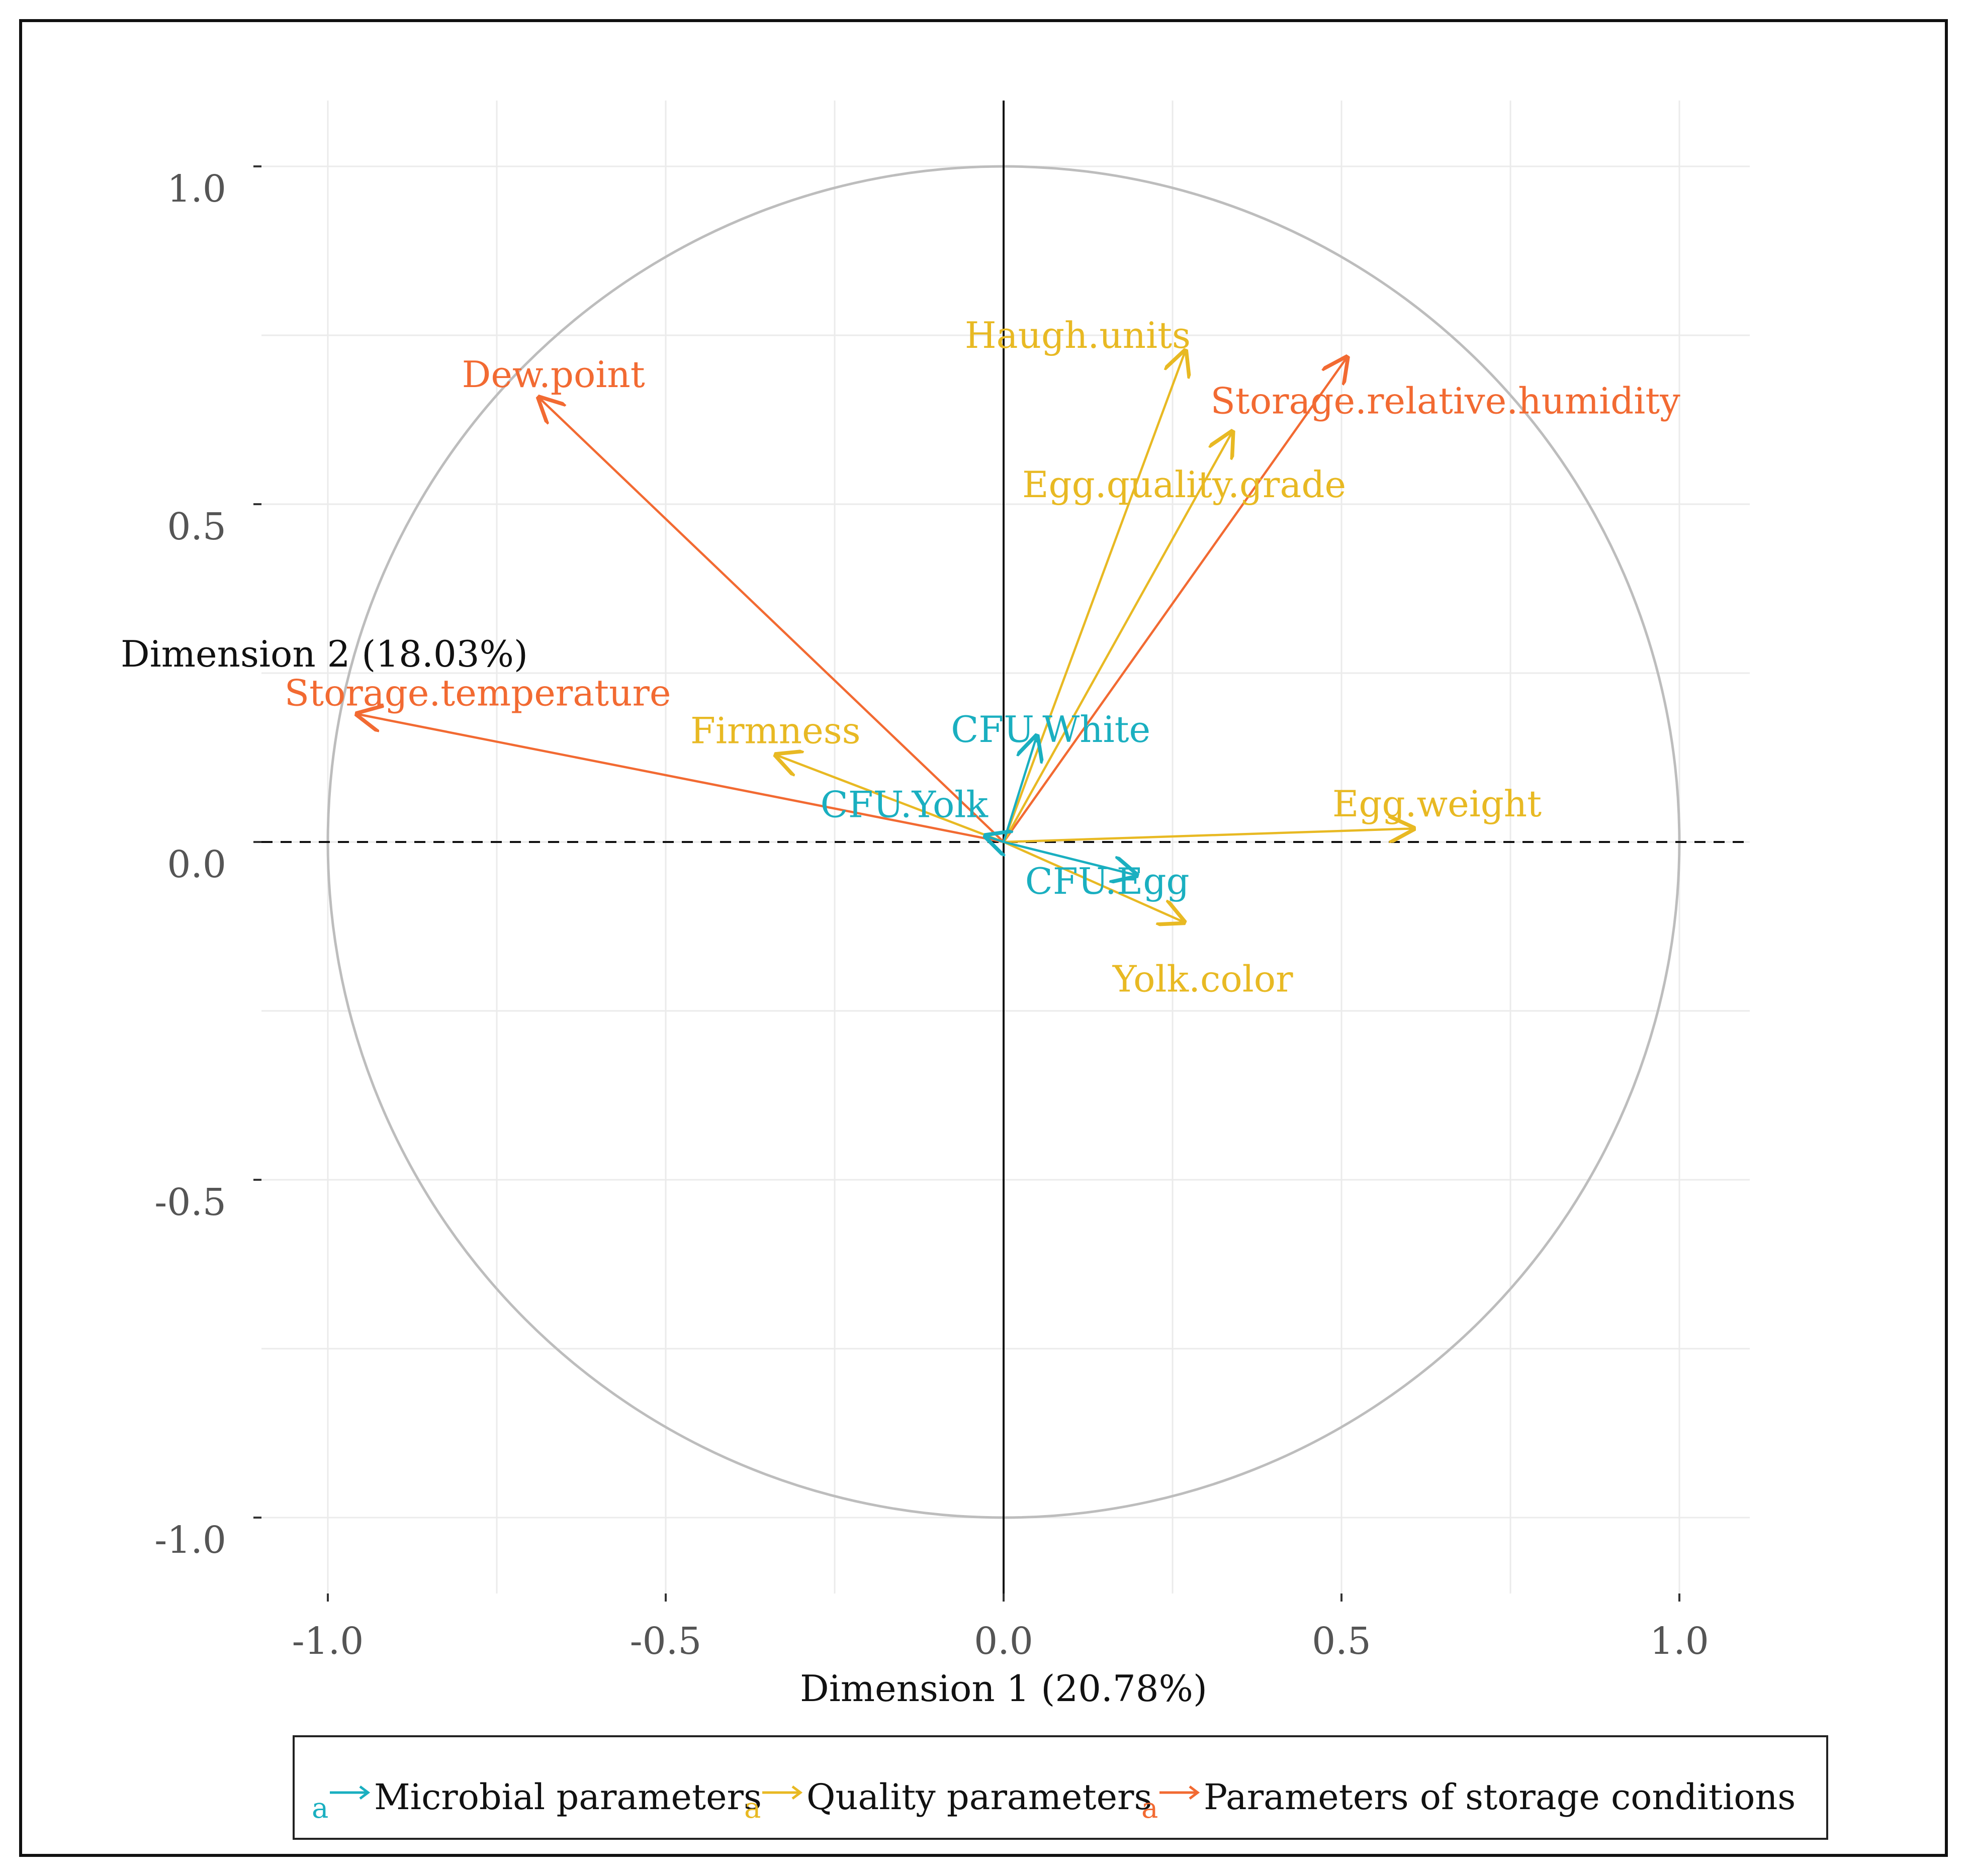 The image size is (1971, 1876). Describe the element at coordinates (1184, 485) in the screenshot. I see `label-egg-quality-grade: Egg.quality.grade` at that location.